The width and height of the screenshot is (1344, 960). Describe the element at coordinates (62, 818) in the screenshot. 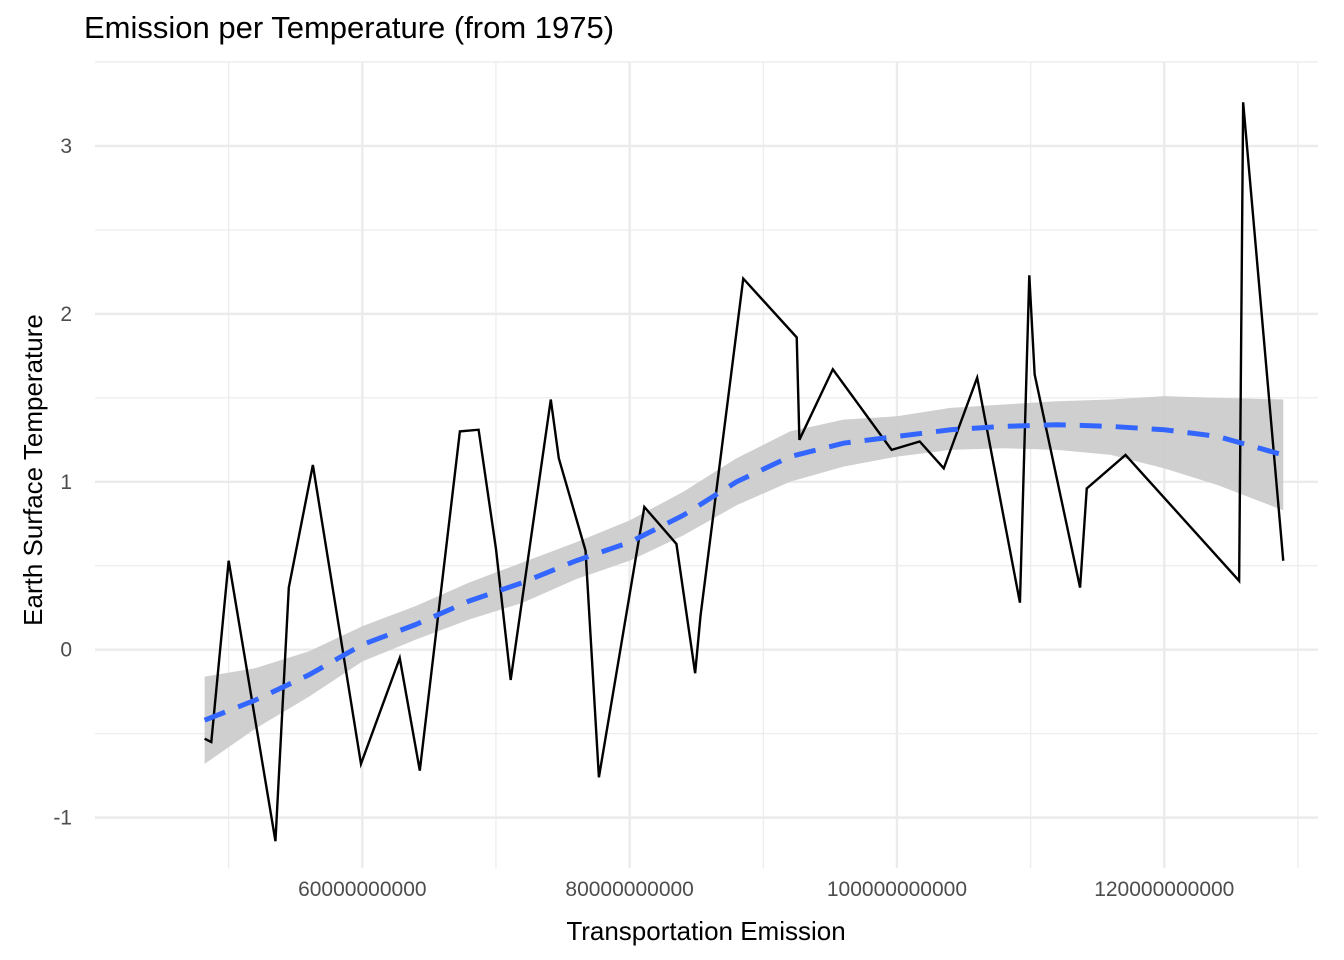

I see `y-tick-label: -1` at that location.